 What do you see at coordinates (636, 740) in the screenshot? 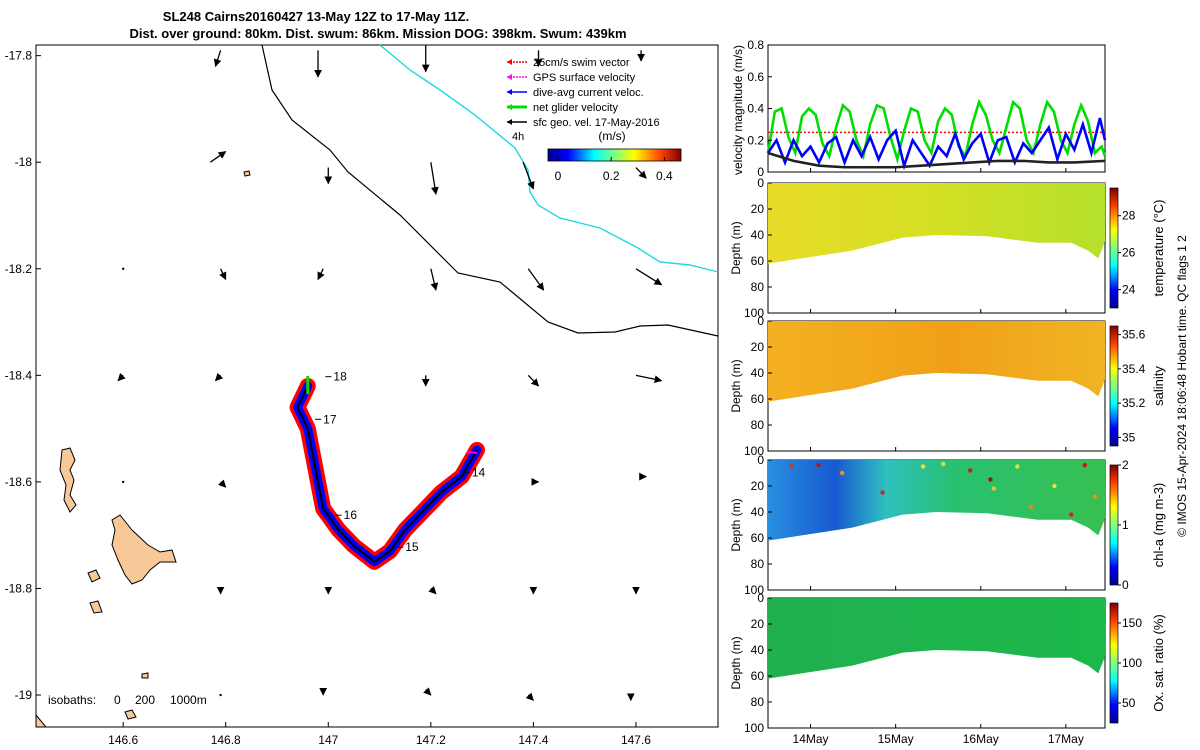
I see `map-x-tick-label: 147.6` at bounding box center [636, 740].